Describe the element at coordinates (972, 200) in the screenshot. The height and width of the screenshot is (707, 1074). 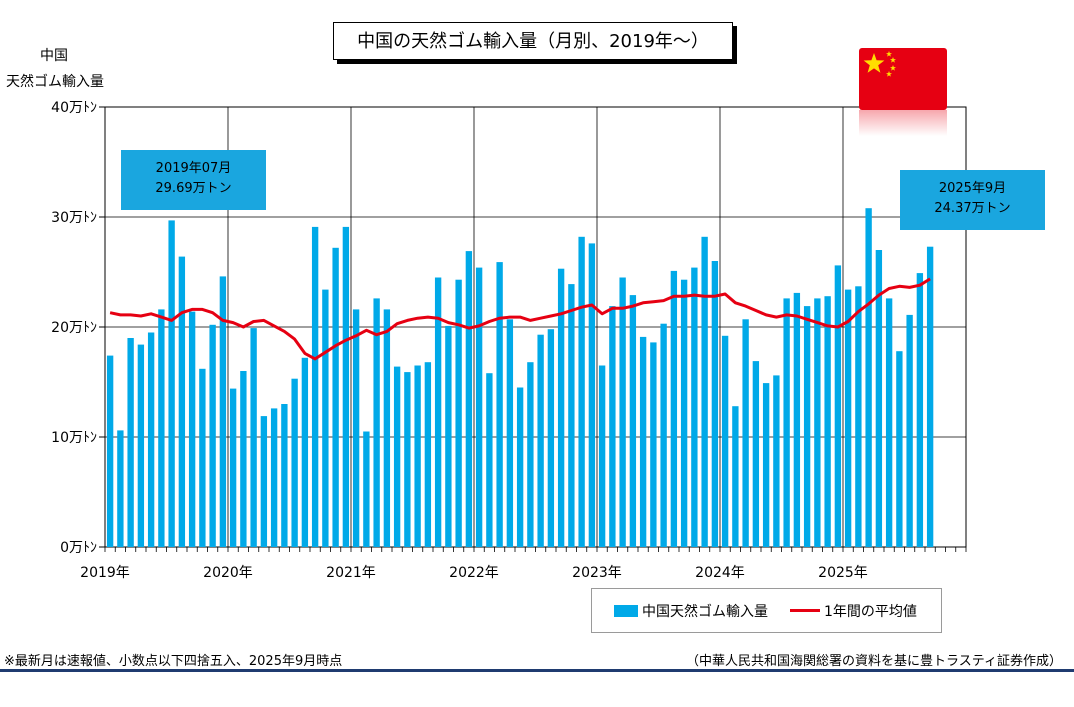
I see `callout-latest-2025: 2025年9月 24.37万トン` at that location.